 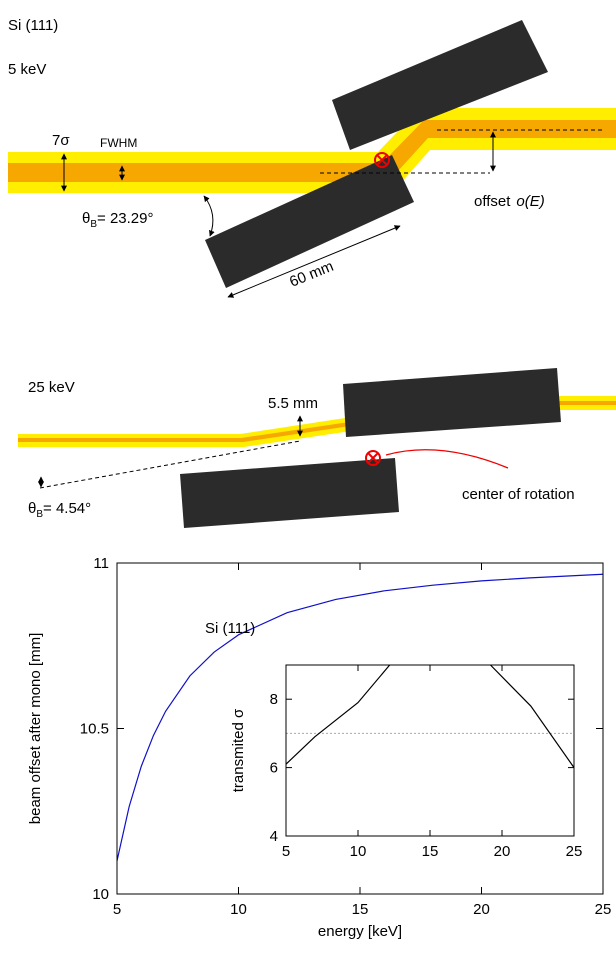 What do you see at coordinates (314, 261) in the screenshot?
I see `length-arrow` at bounding box center [314, 261].